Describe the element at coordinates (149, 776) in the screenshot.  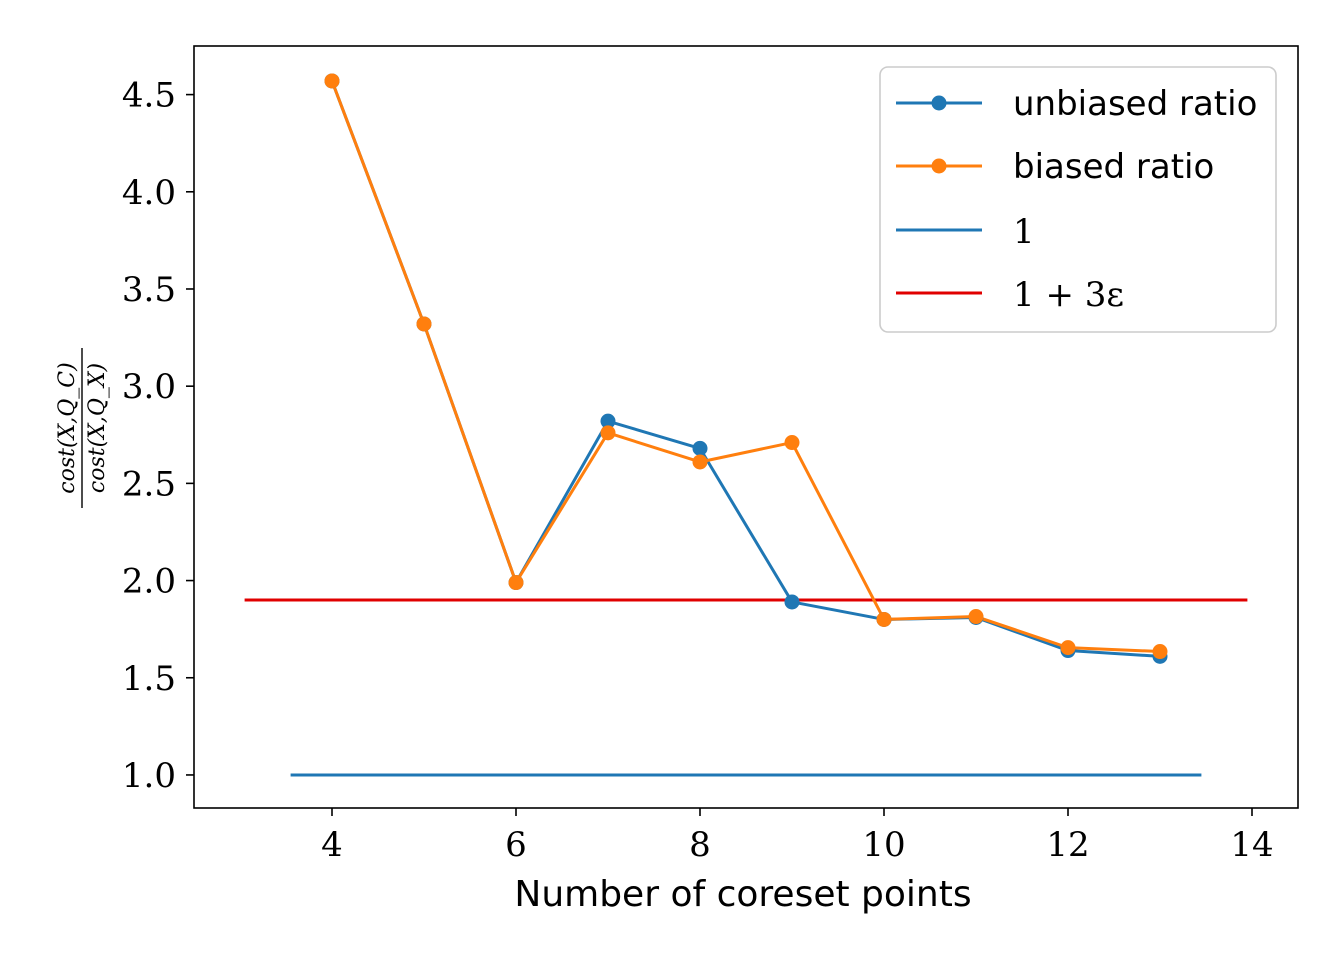
I see `y-tick-label: 1.0` at that location.